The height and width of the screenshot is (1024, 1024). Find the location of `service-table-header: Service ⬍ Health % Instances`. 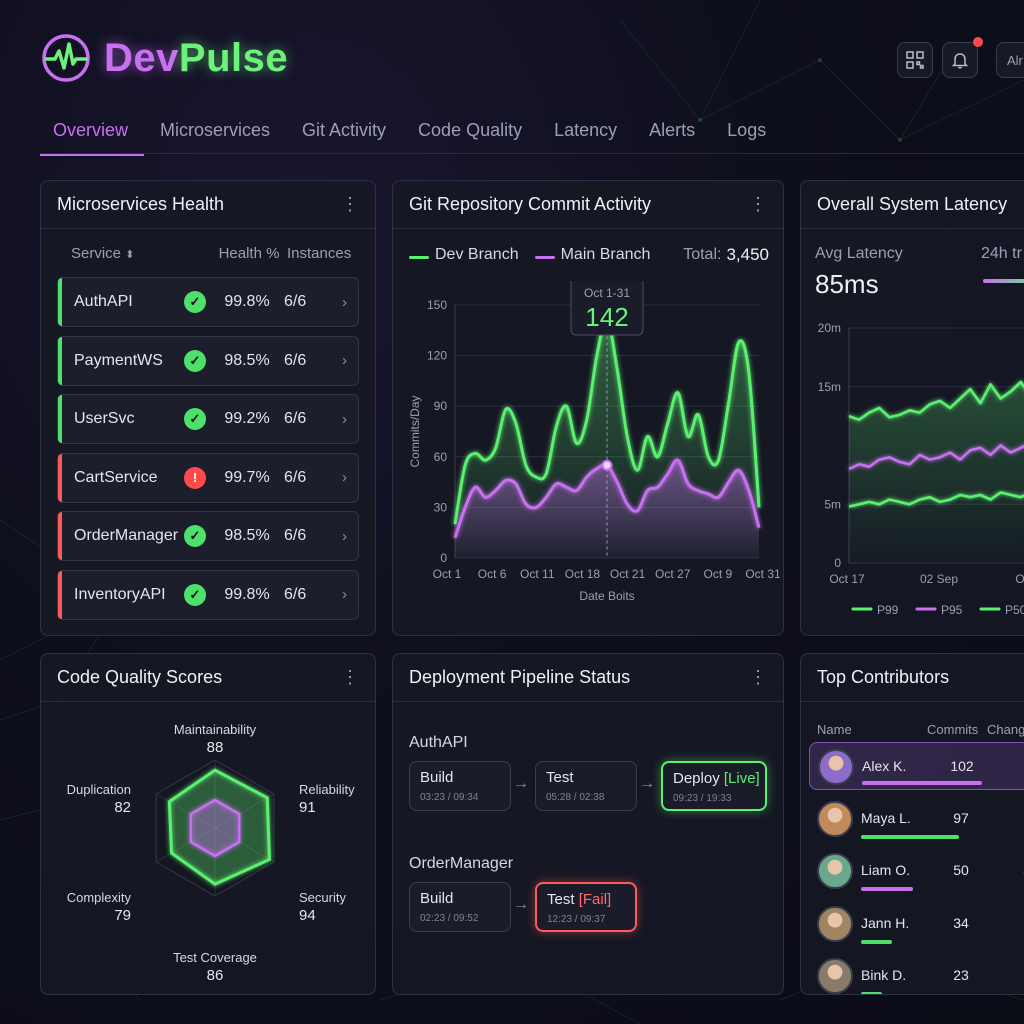

service-table-header: Service ⬍ Health % Instances is located at coordinates (215, 253).